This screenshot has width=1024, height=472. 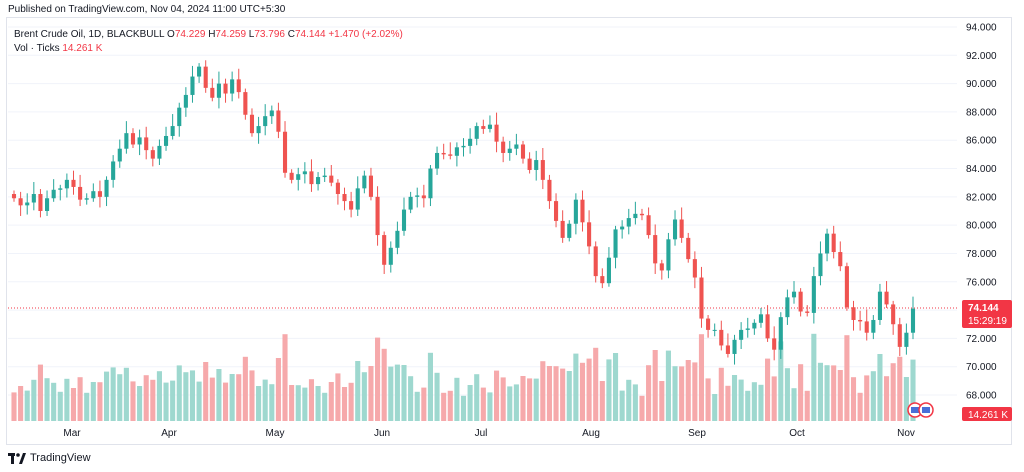 I want to click on symbol-label: Brent Crude Oil, 1D, BLACKBULL, so click(x=89, y=34).